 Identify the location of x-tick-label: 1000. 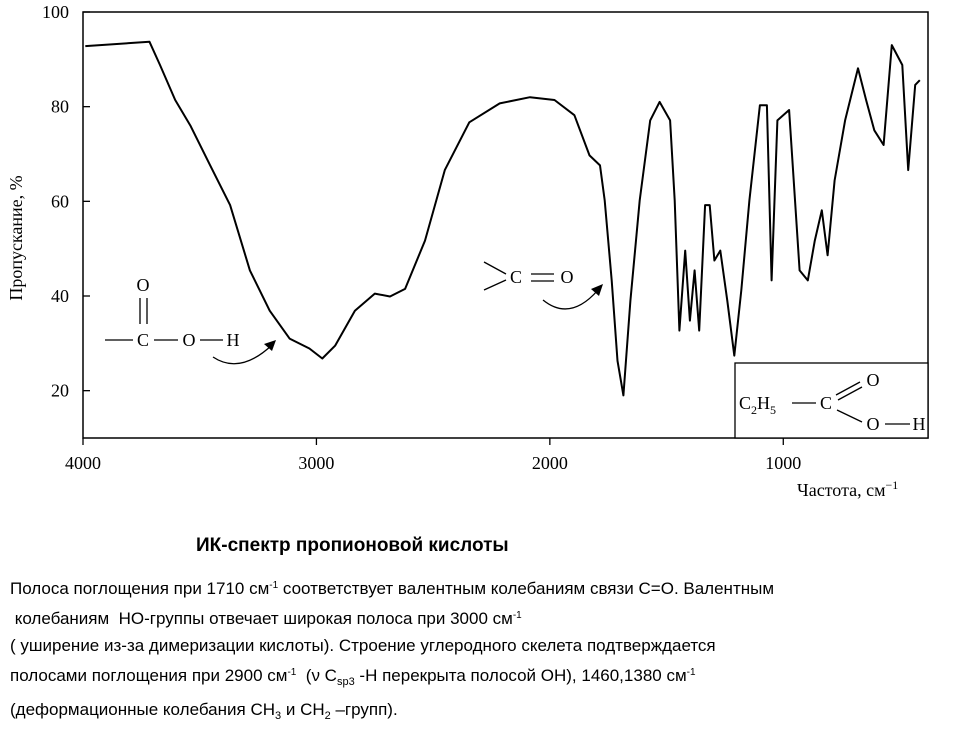
(783, 463).